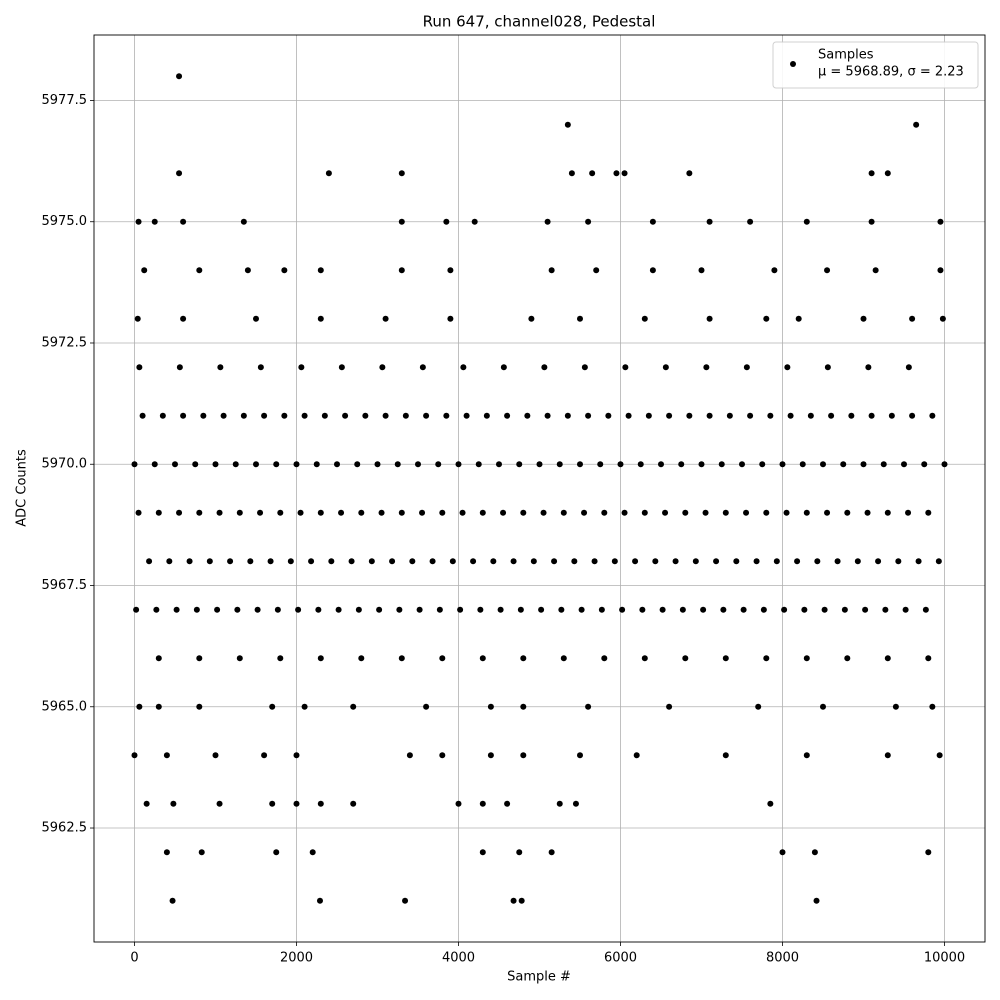  Describe the element at coordinates (22, 488) in the screenshot. I see `y-axis-label: ADC Counts` at that location.